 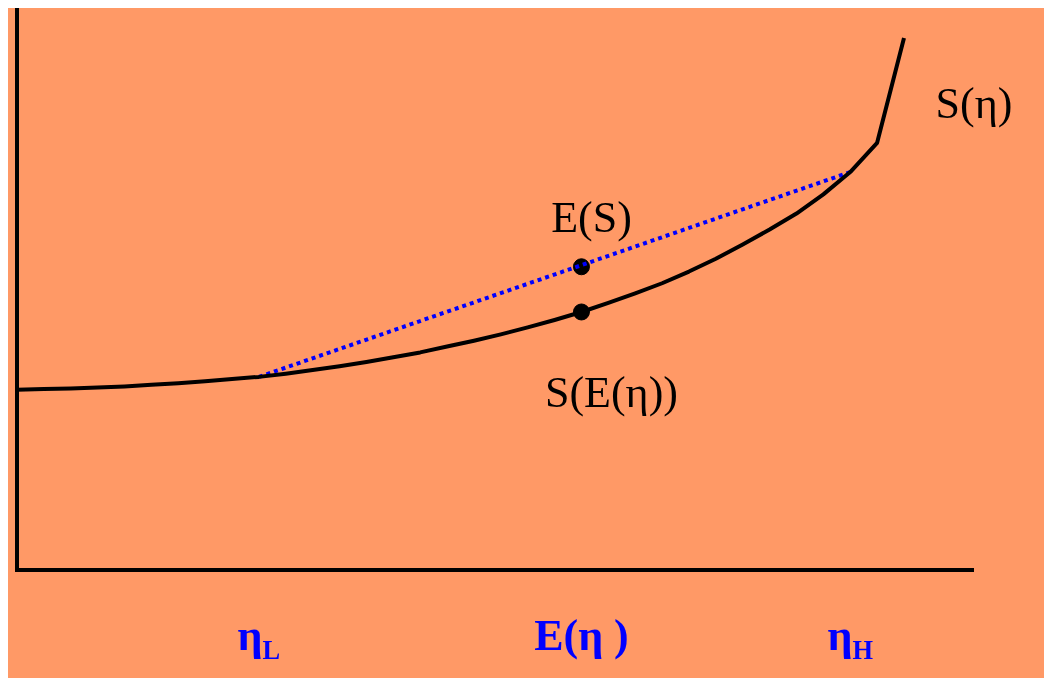 I want to click on annotation: E(S), so click(x=591, y=217).